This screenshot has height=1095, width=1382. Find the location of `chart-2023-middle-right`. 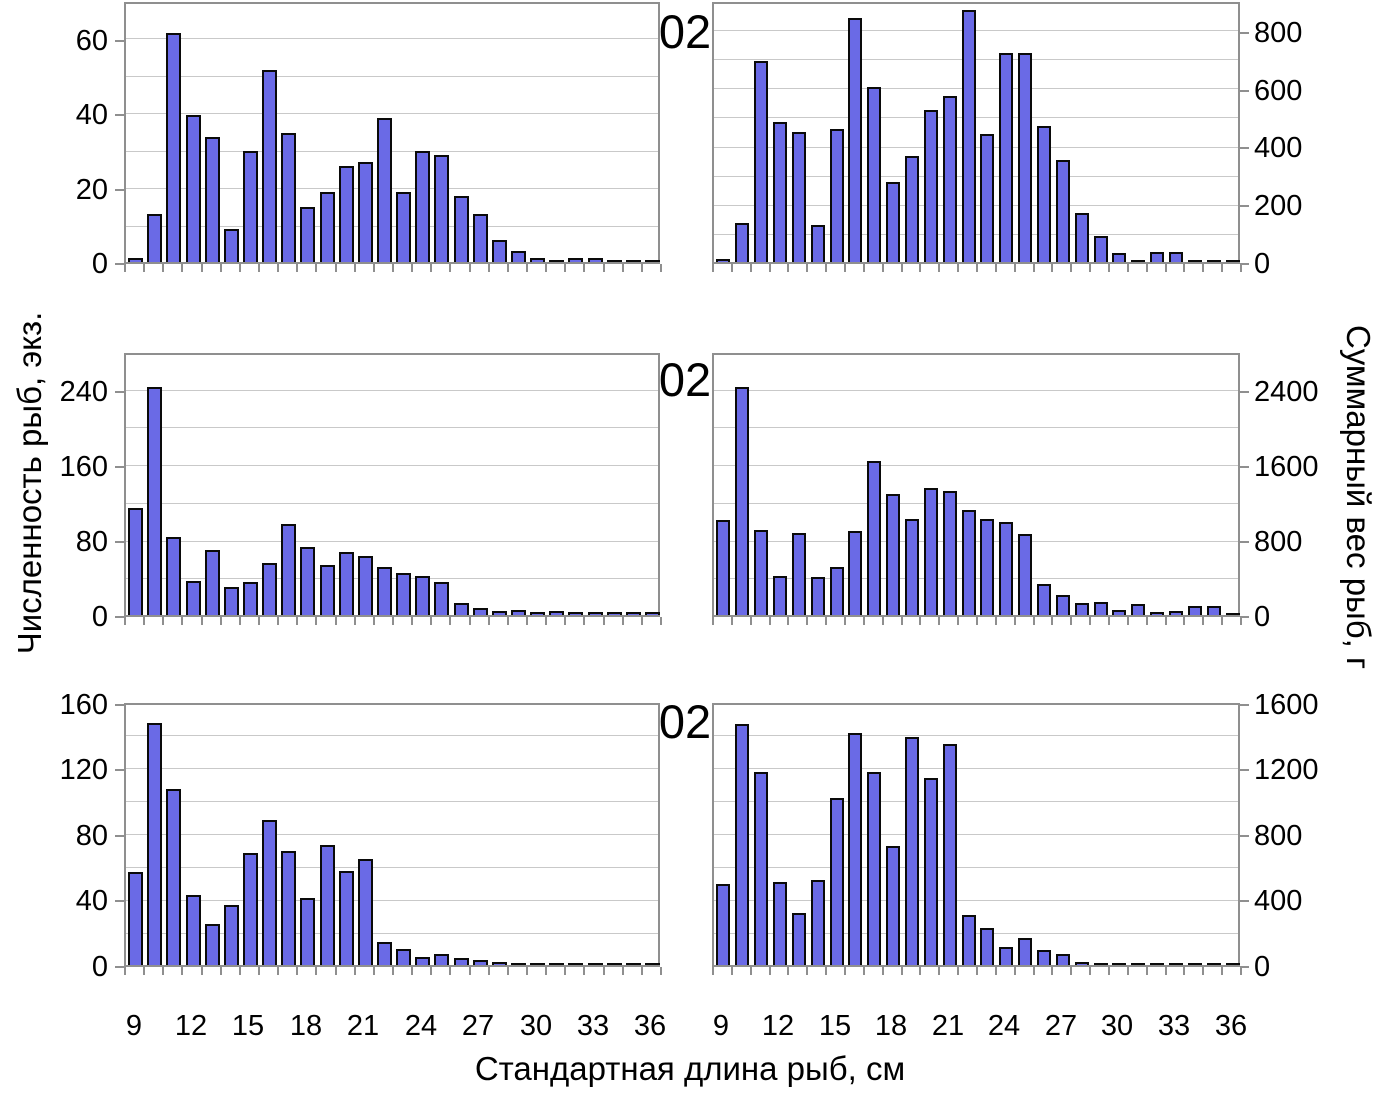

chart-2023-middle-right is located at coordinates (976, 485).